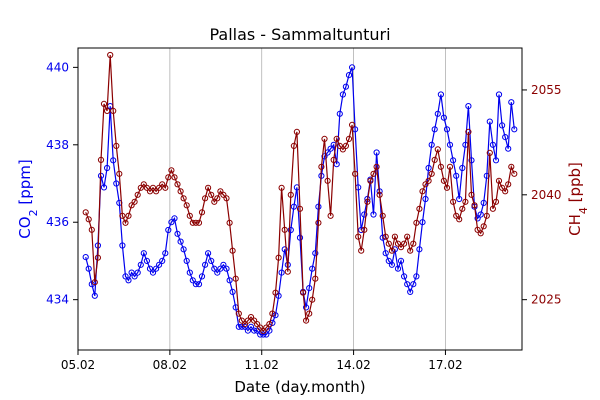 The height and width of the screenshot is (400, 600). Describe the element at coordinates (57, 300) in the screenshot. I see `left-y-tick-label: 434` at that location.